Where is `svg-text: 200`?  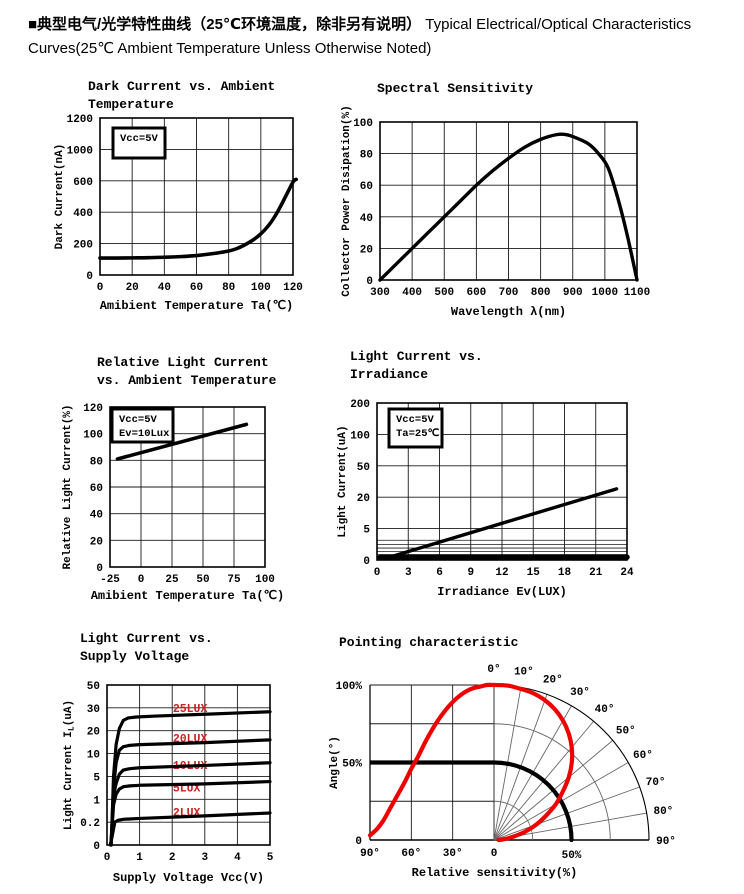 svg-text: 200 is located at coordinates (83, 246).